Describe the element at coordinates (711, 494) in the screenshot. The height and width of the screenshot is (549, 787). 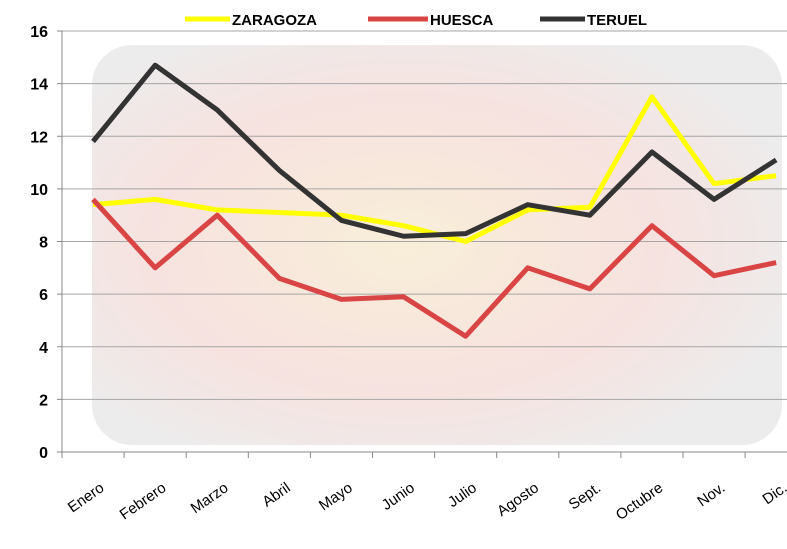
I see `x-tick-label: Nov.` at that location.